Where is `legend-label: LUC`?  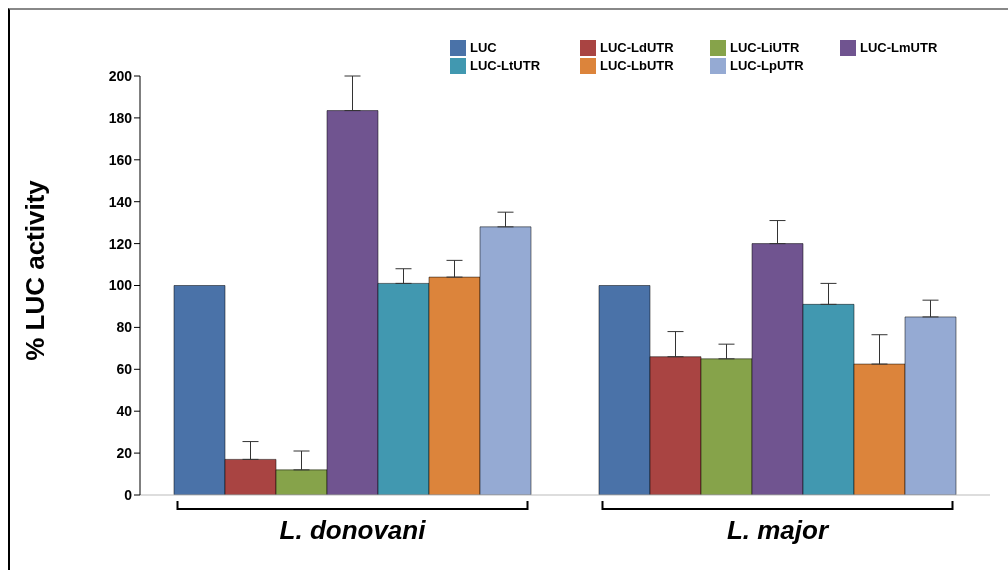
legend-label: LUC is located at coordinates (484, 47).